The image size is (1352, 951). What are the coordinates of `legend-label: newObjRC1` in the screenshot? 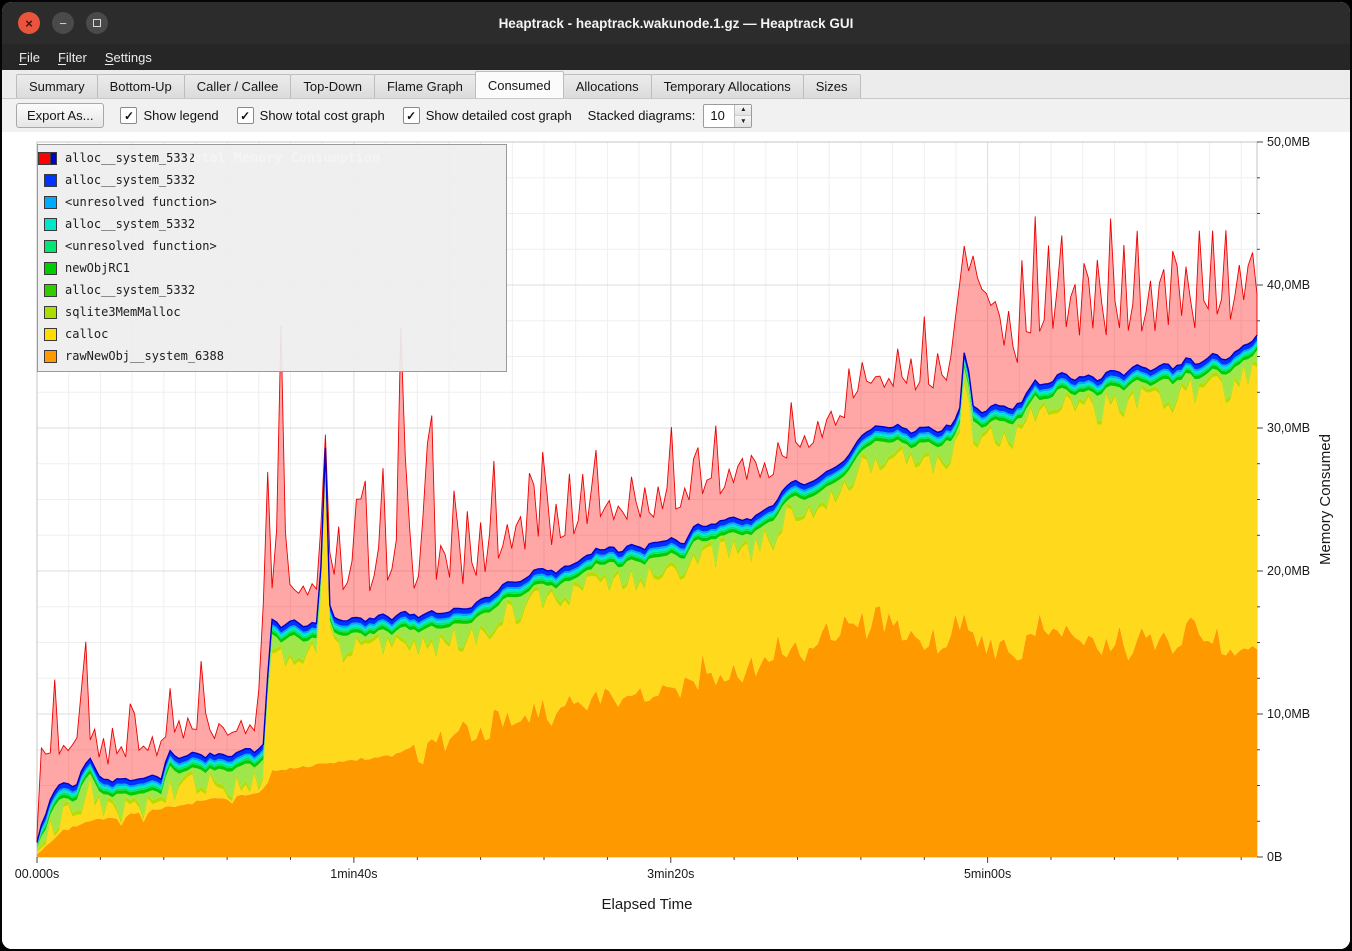 It's located at (98, 268).